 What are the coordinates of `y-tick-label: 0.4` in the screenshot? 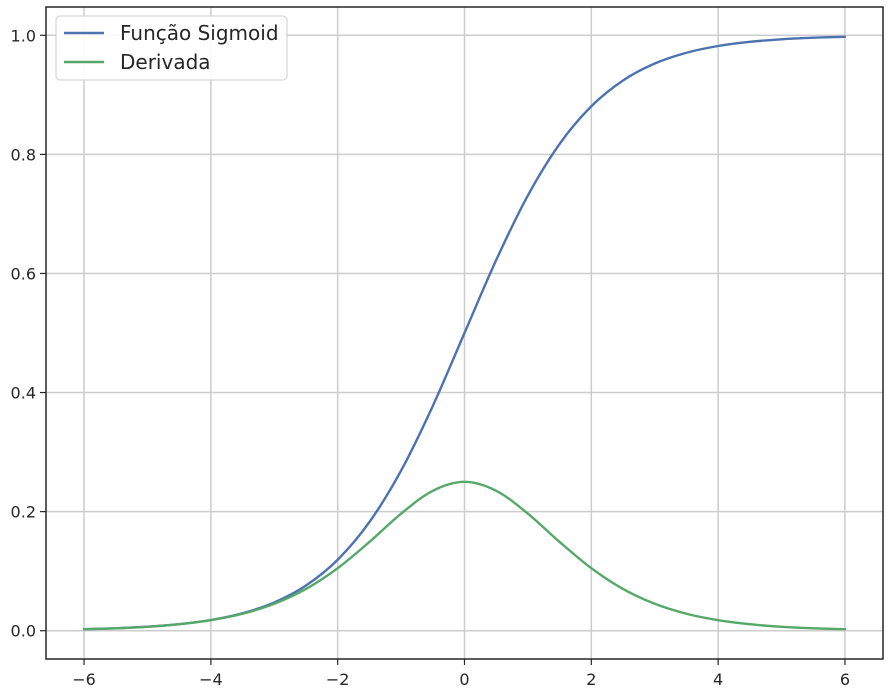 It's located at (23, 393).